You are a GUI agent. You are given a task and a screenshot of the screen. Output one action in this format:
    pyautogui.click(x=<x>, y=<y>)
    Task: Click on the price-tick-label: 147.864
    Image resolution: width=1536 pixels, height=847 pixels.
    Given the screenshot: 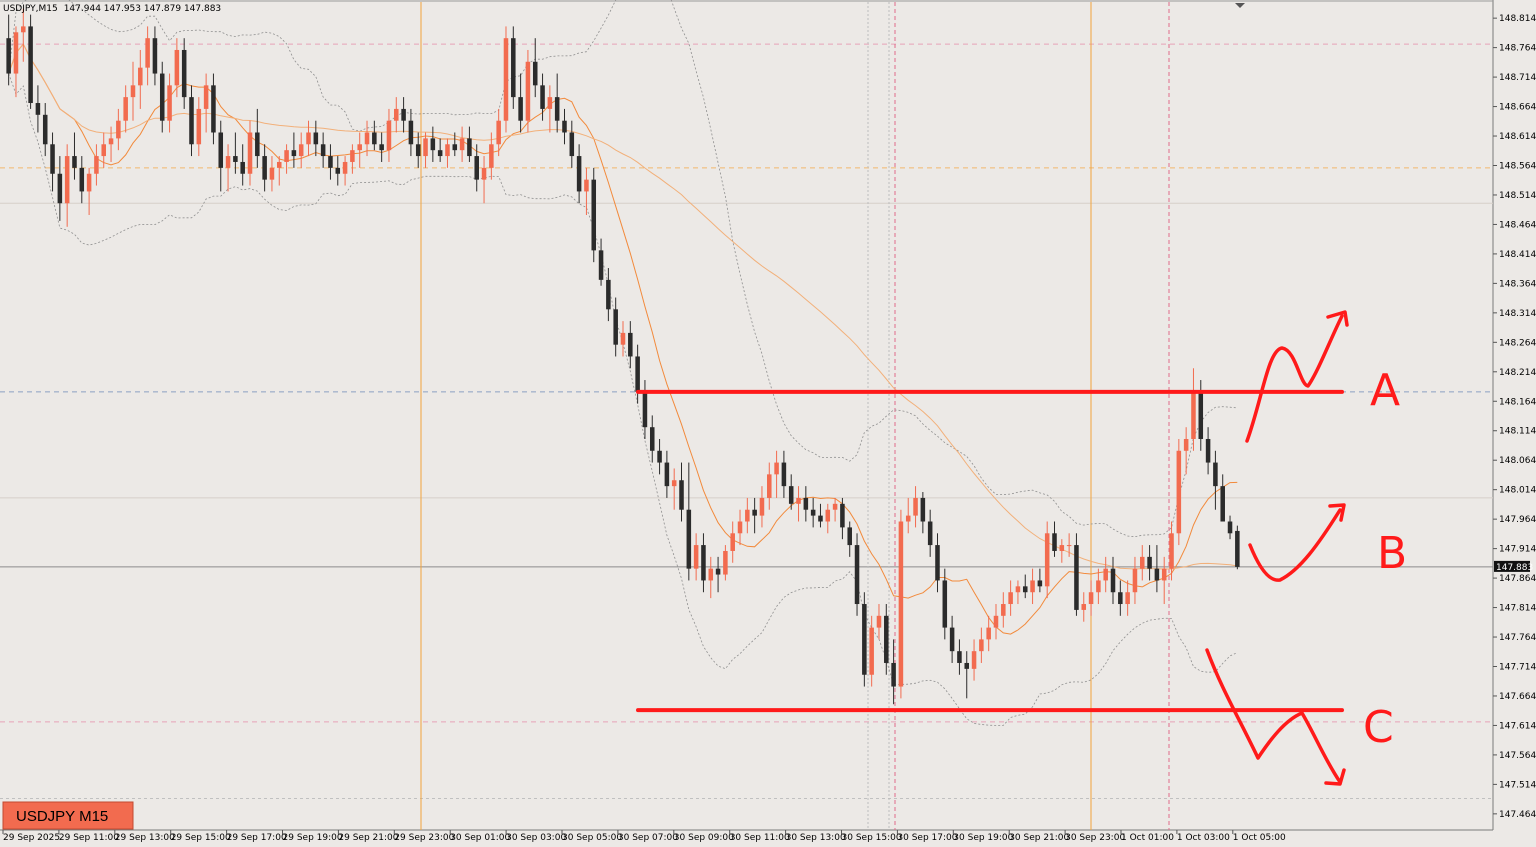 What is the action you would take?
    pyautogui.click(x=1517, y=579)
    